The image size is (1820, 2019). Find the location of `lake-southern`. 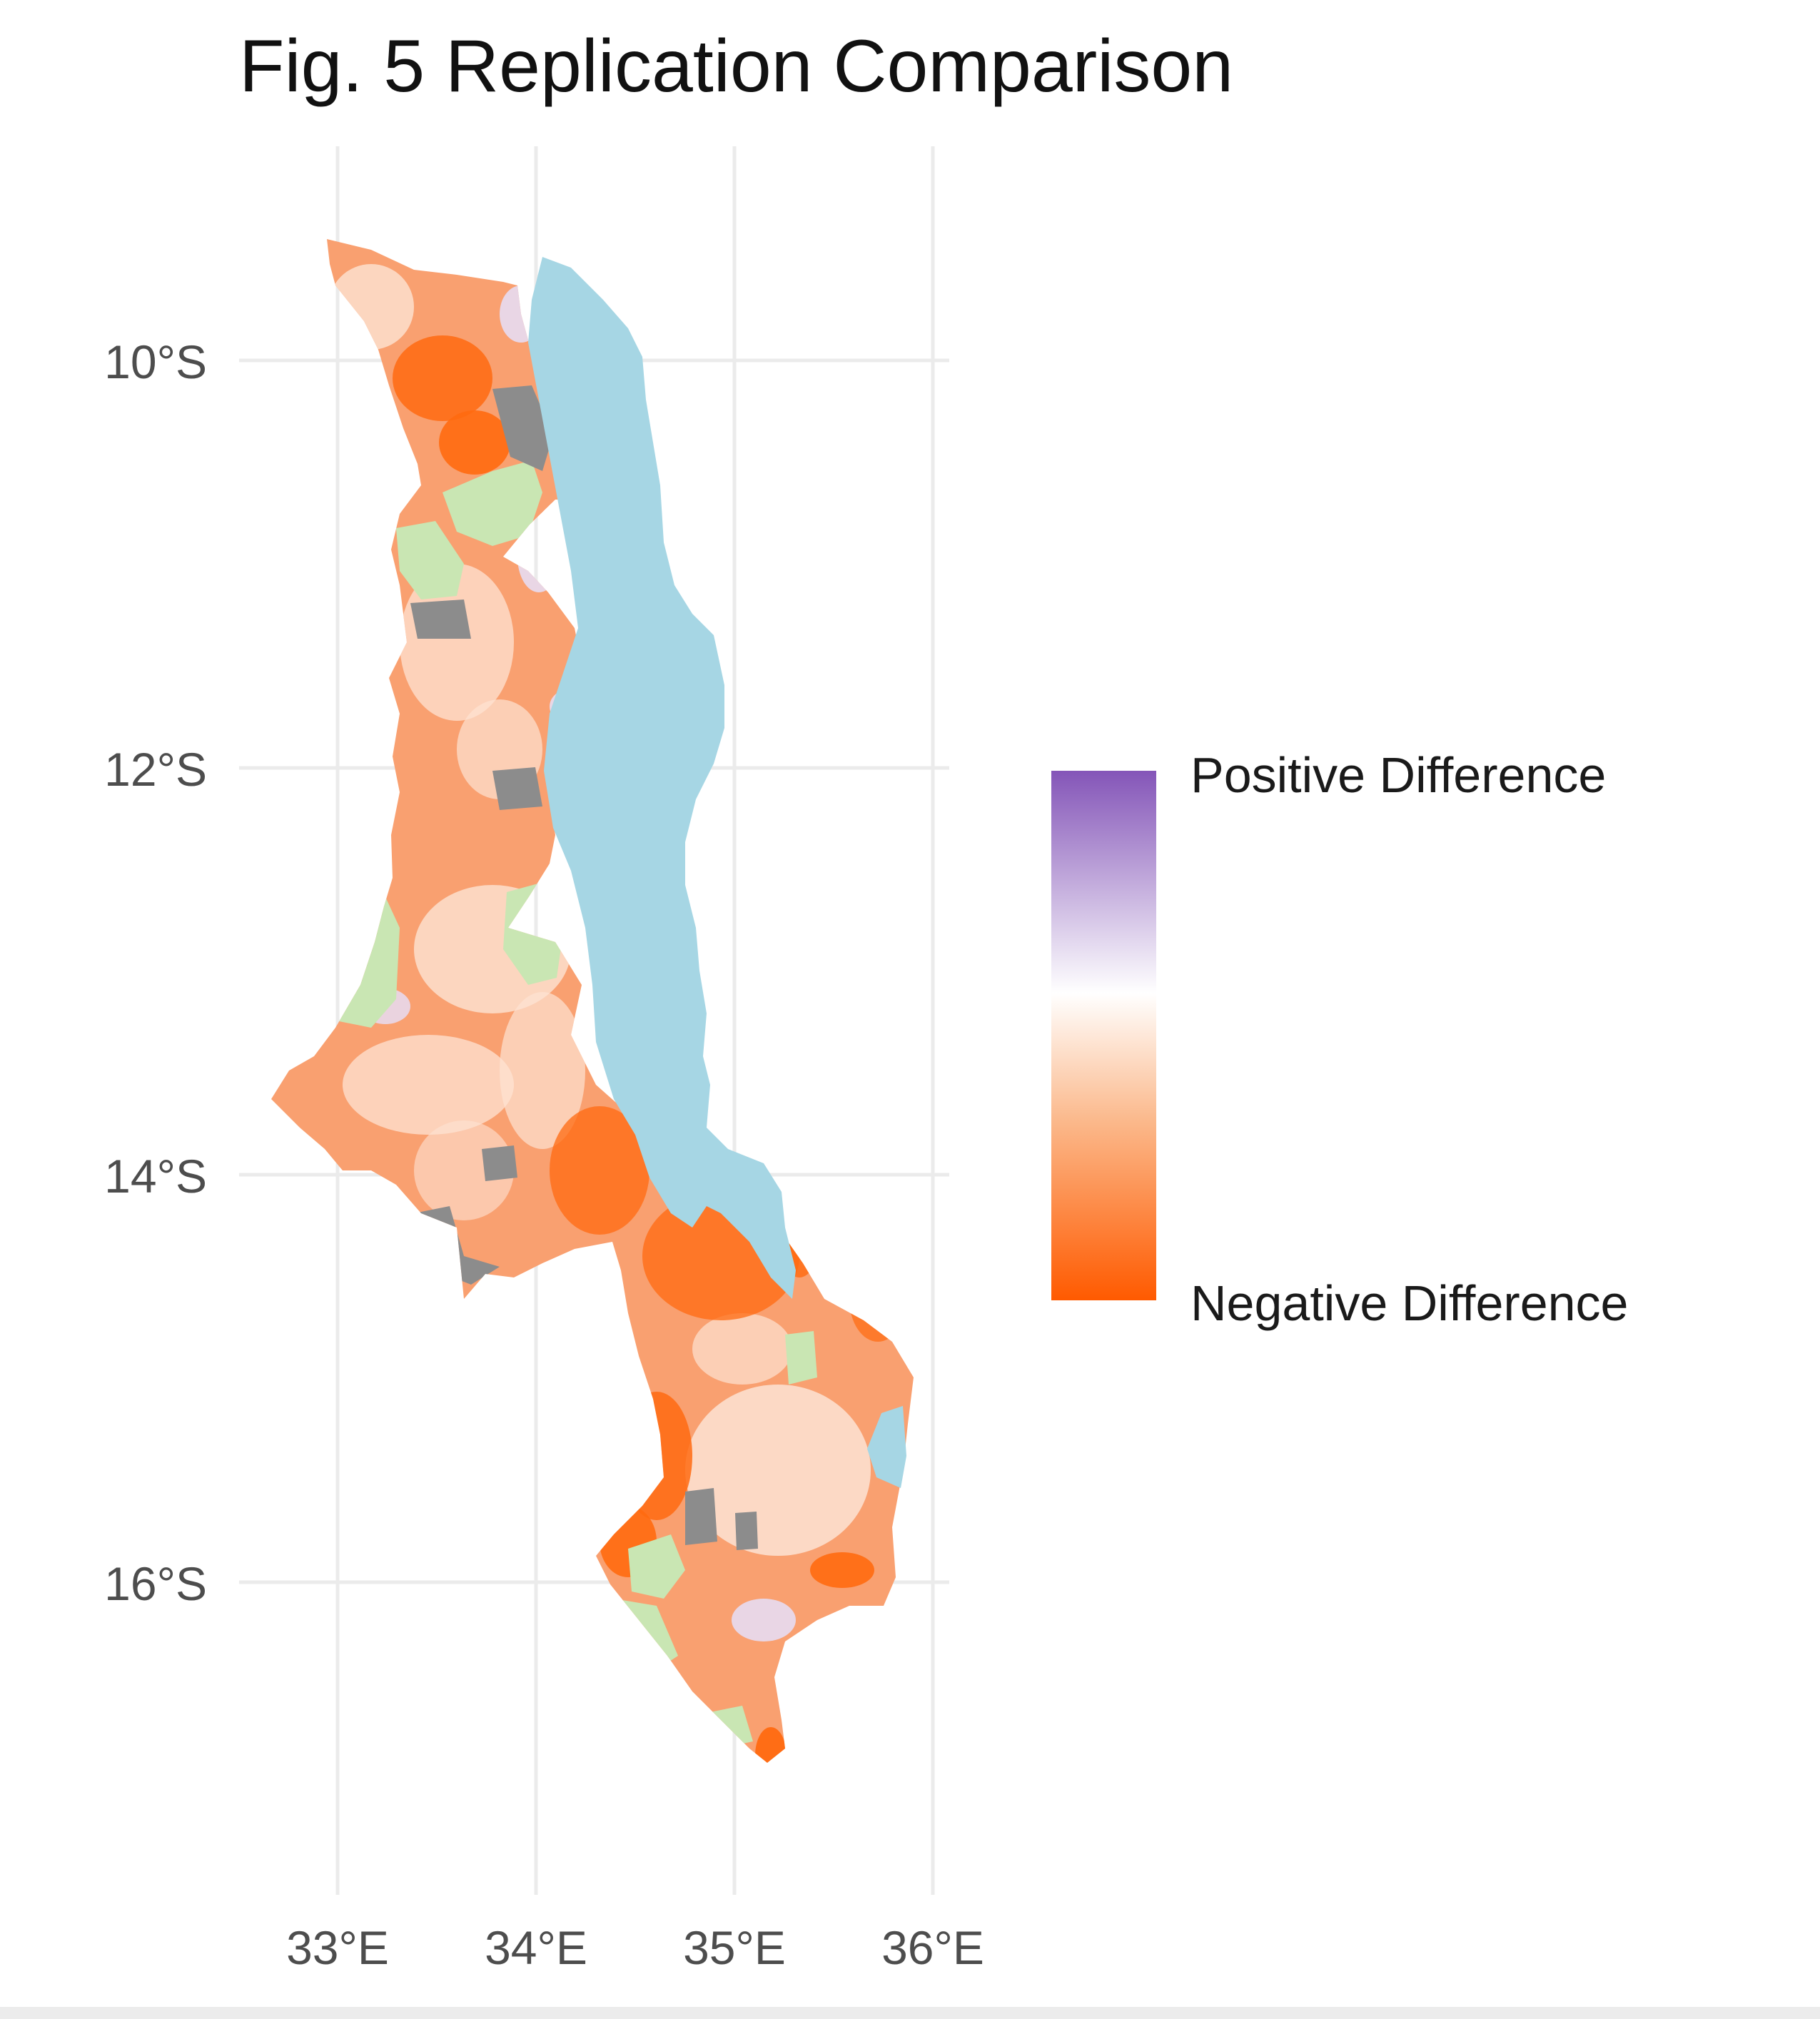

lake-southern is located at coordinates (886, 1447).